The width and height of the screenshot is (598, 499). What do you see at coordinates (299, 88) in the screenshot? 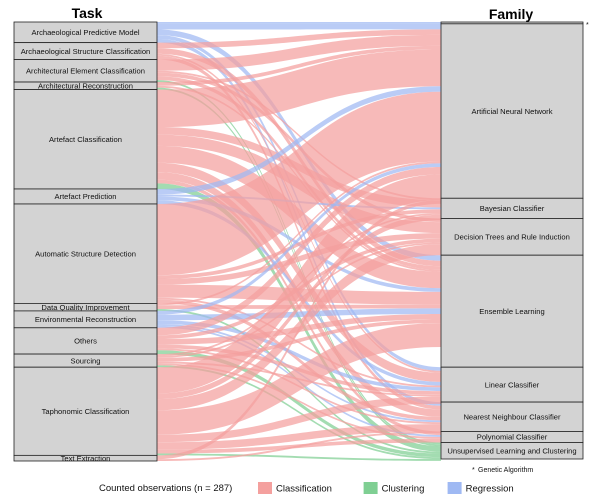
I see `flow-artefact-classification-to-artificial-neural-network` at bounding box center [299, 88].